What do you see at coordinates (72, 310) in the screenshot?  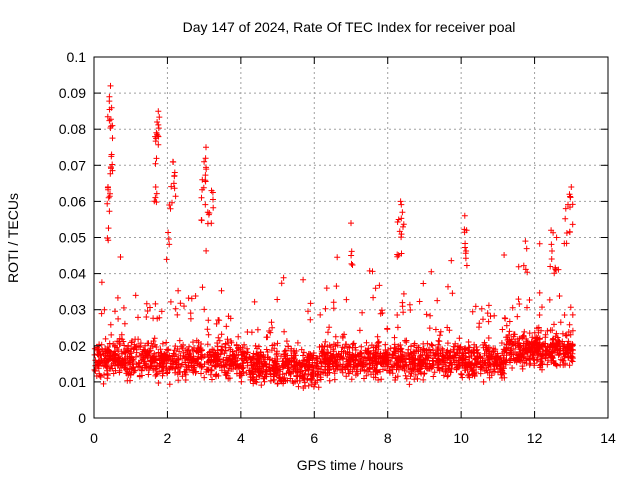 I see `y-tick-label: 0.03` at bounding box center [72, 310].